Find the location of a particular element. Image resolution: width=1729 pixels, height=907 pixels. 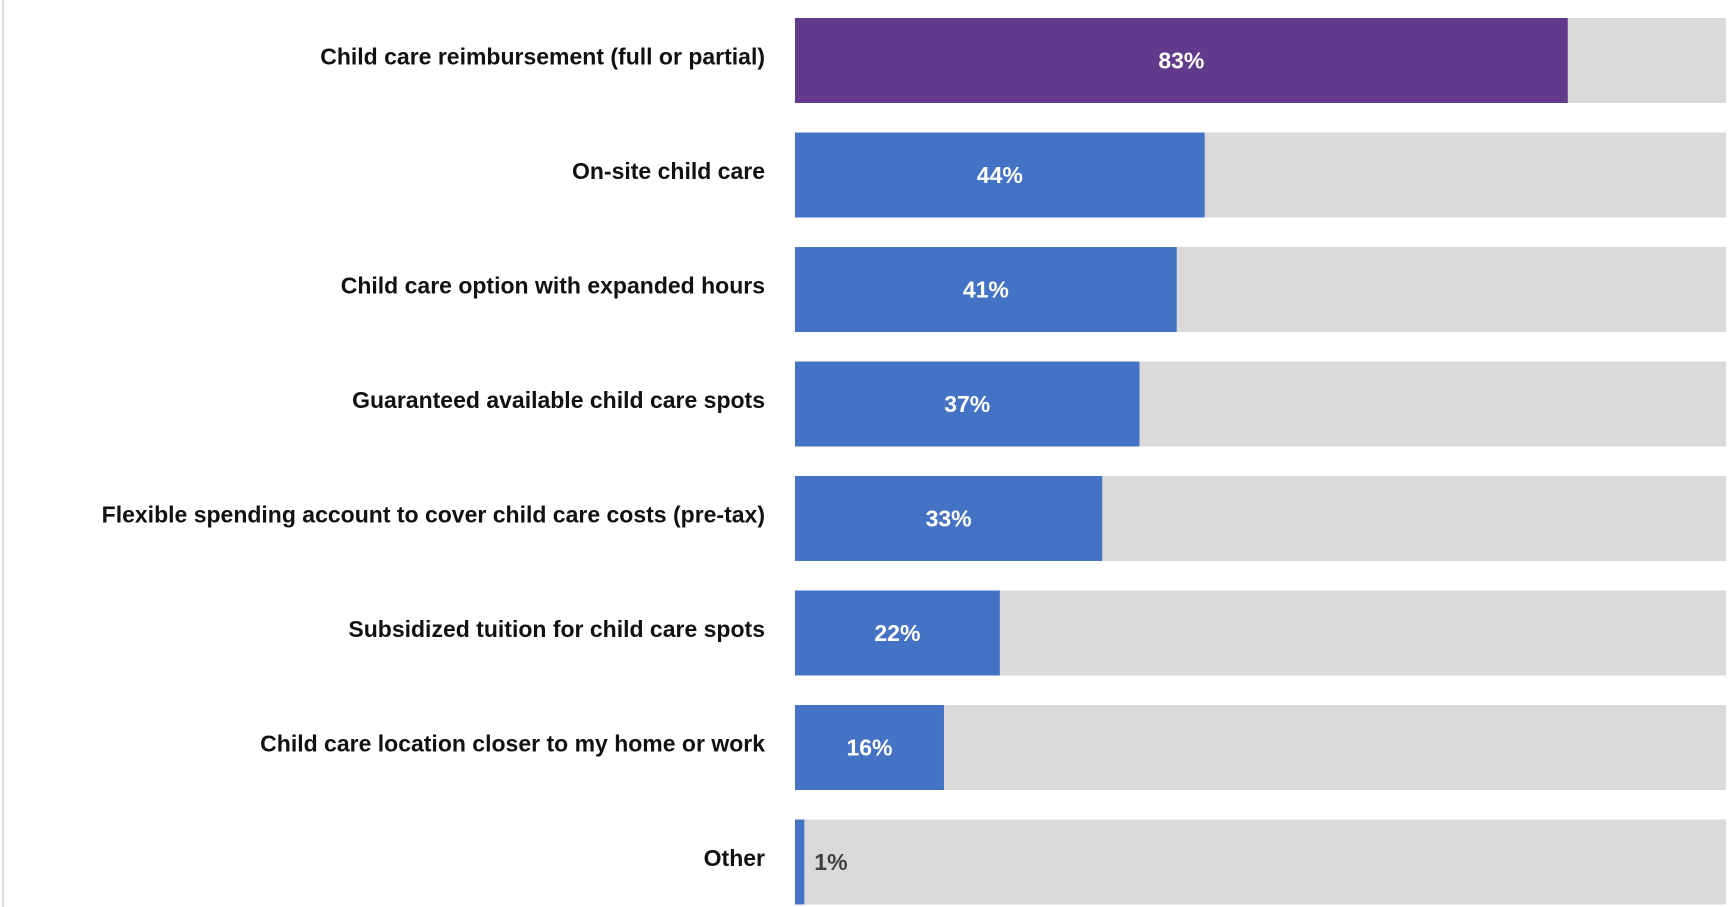

value-label: 33% is located at coordinates (949, 519).